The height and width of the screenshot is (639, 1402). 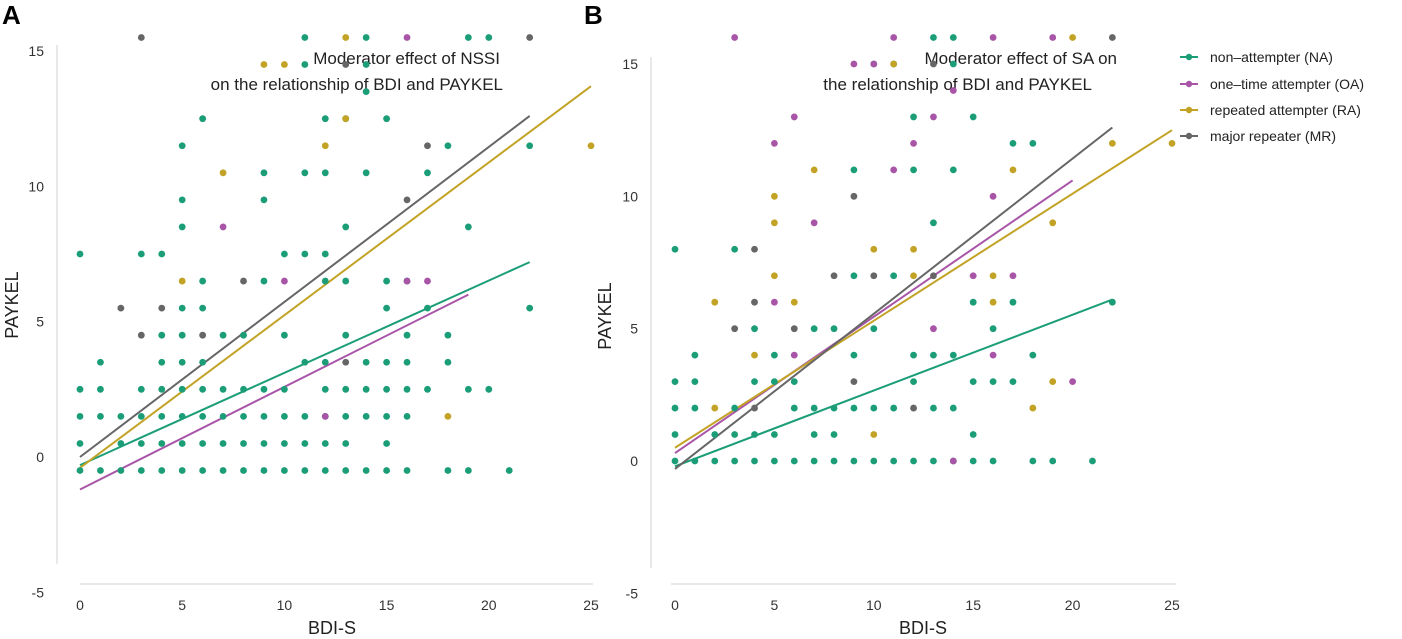 I want to click on legend-marker-mr, so click(x=1189, y=136).